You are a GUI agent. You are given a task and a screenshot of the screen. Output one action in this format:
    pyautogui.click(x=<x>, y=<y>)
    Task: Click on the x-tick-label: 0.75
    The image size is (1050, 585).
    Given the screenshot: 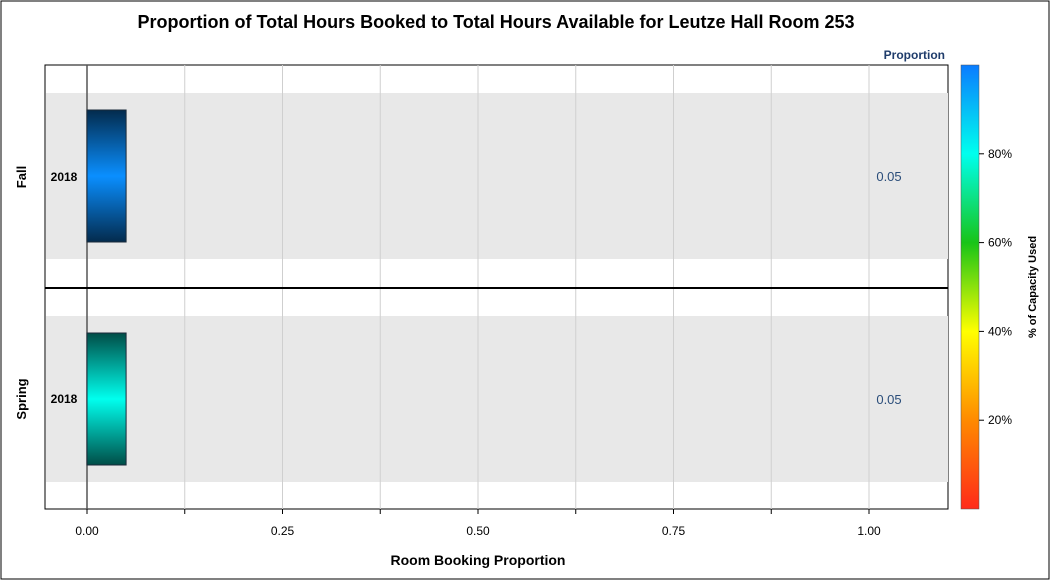 What is the action you would take?
    pyautogui.click(x=674, y=531)
    